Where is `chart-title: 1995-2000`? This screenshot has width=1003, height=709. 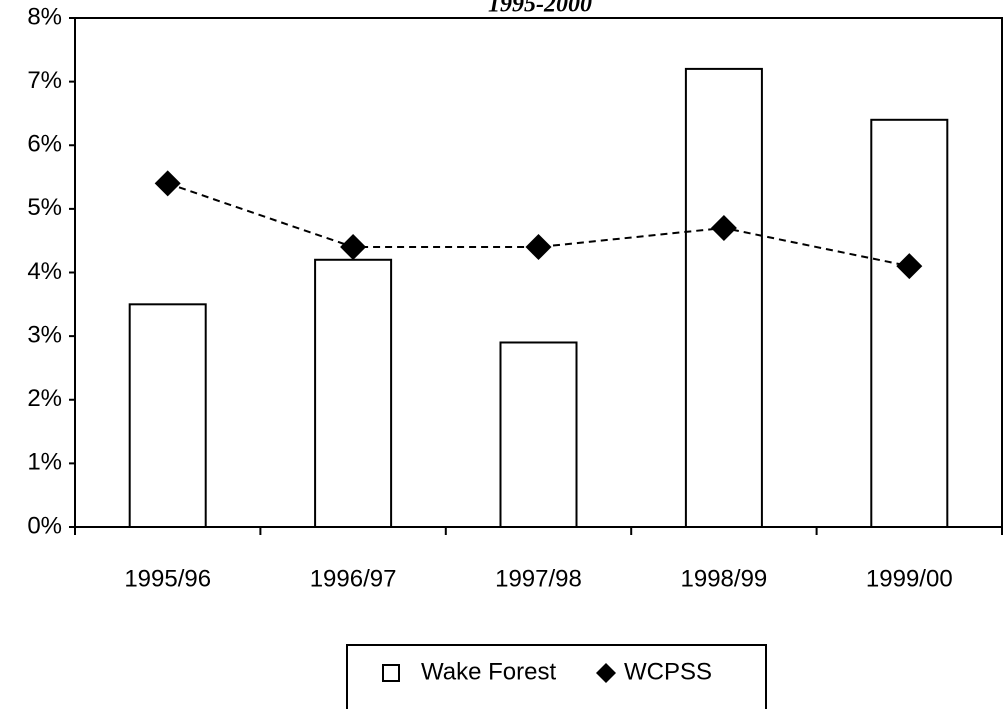
chart-title: 1995-2000 is located at coordinates (540, 9).